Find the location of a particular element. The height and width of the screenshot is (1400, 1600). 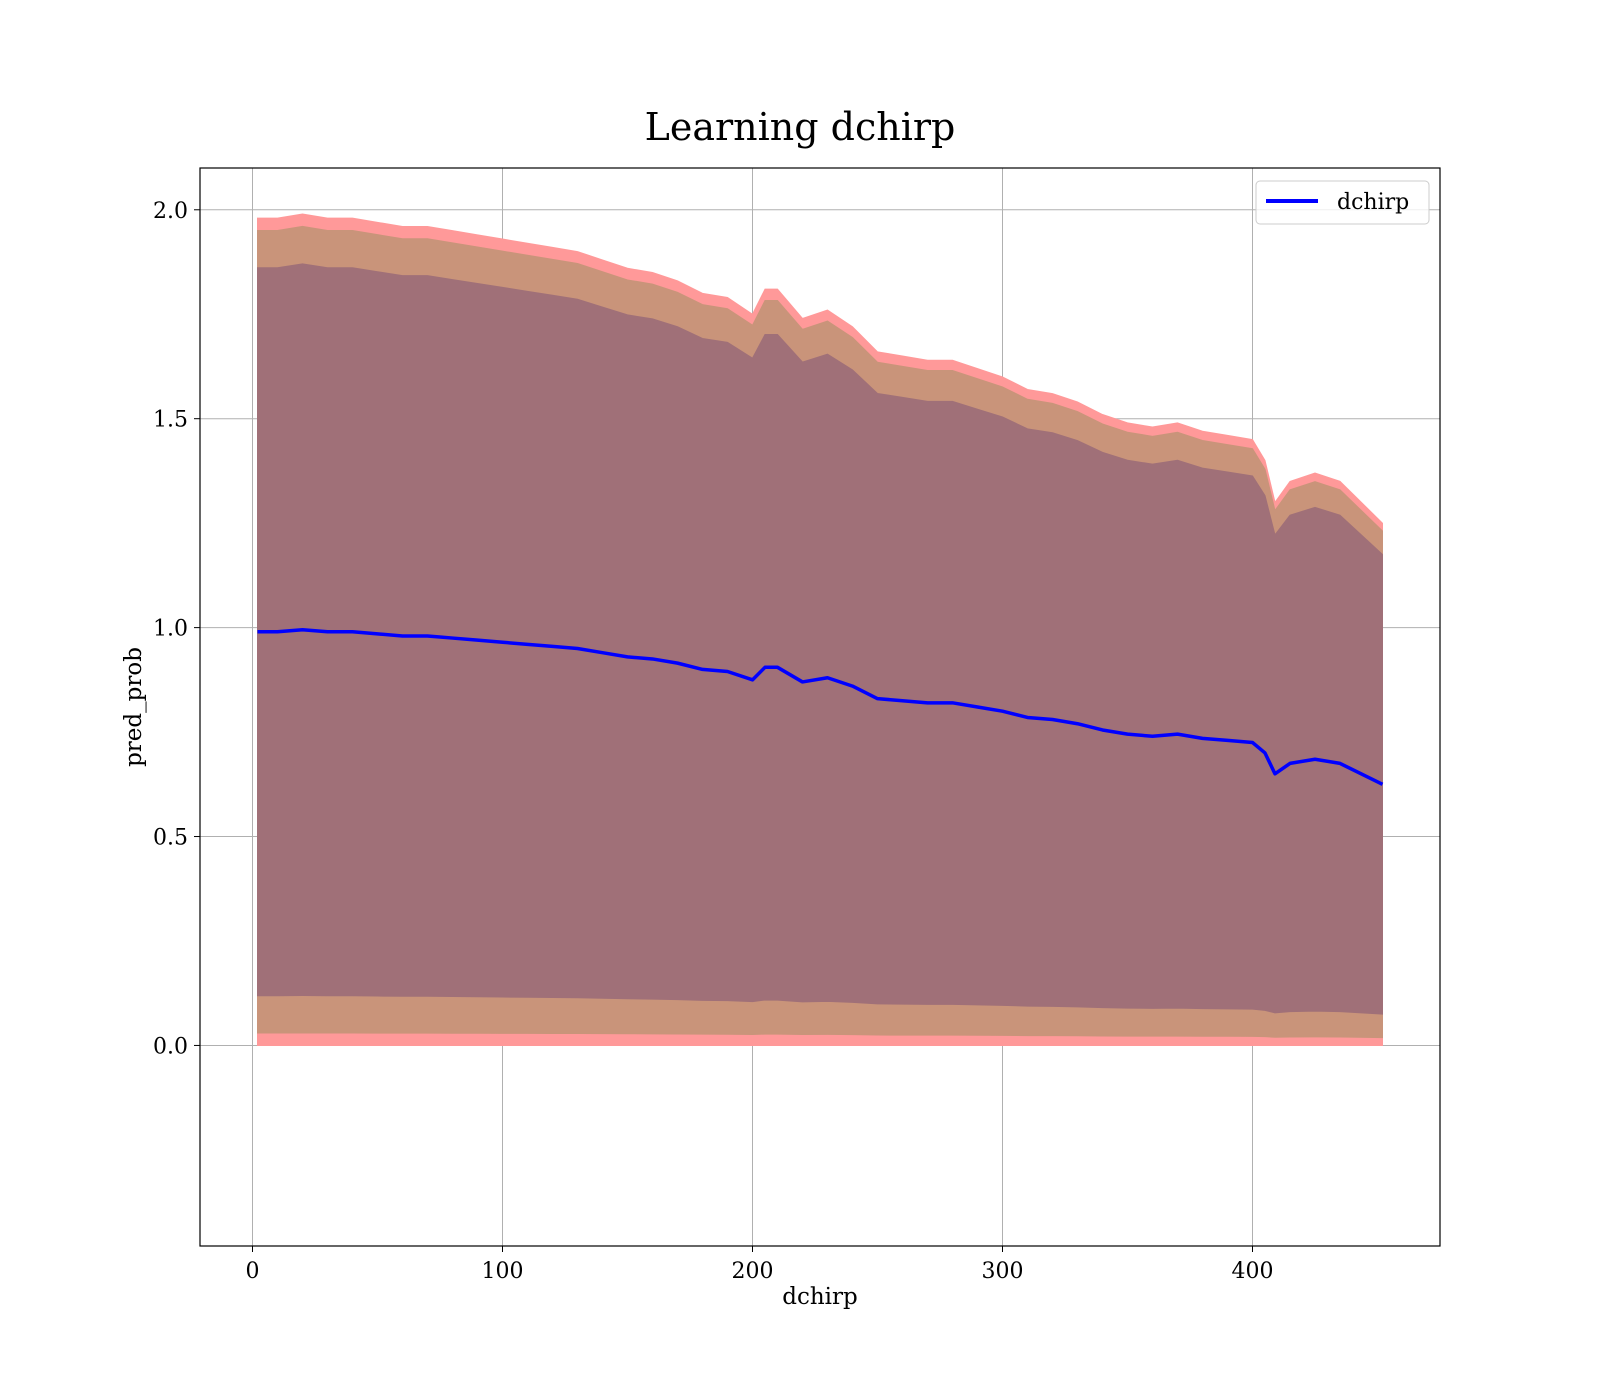

y-tick-label: 1.5 is located at coordinates (170, 420).